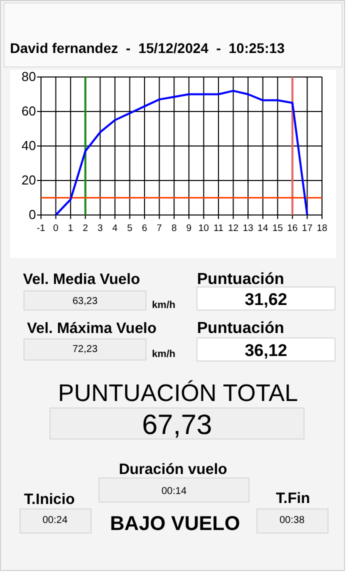  Describe the element at coordinates (177, 424) in the screenshot. I see `text: 67,73` at that location.